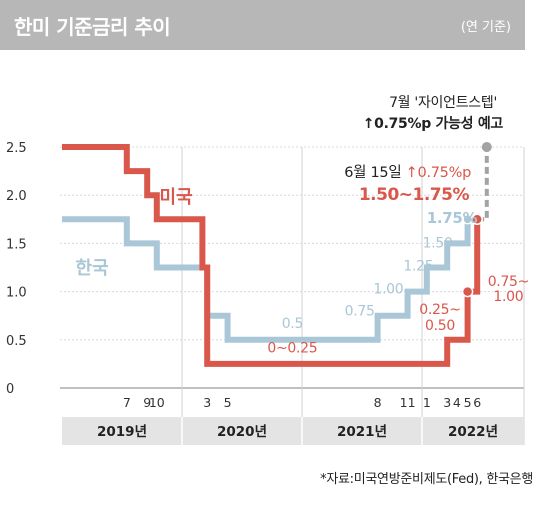 This screenshot has height=507, width=559. I want to click on year-label: 2019년, so click(122, 432).